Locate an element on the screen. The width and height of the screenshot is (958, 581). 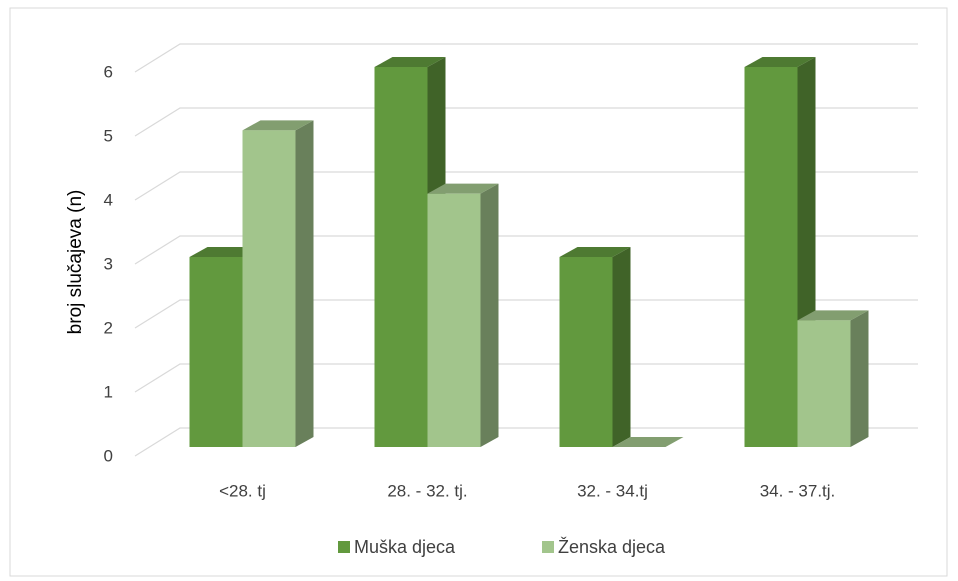
x-tick-label: 34. - 37.tj. is located at coordinates (798, 490).